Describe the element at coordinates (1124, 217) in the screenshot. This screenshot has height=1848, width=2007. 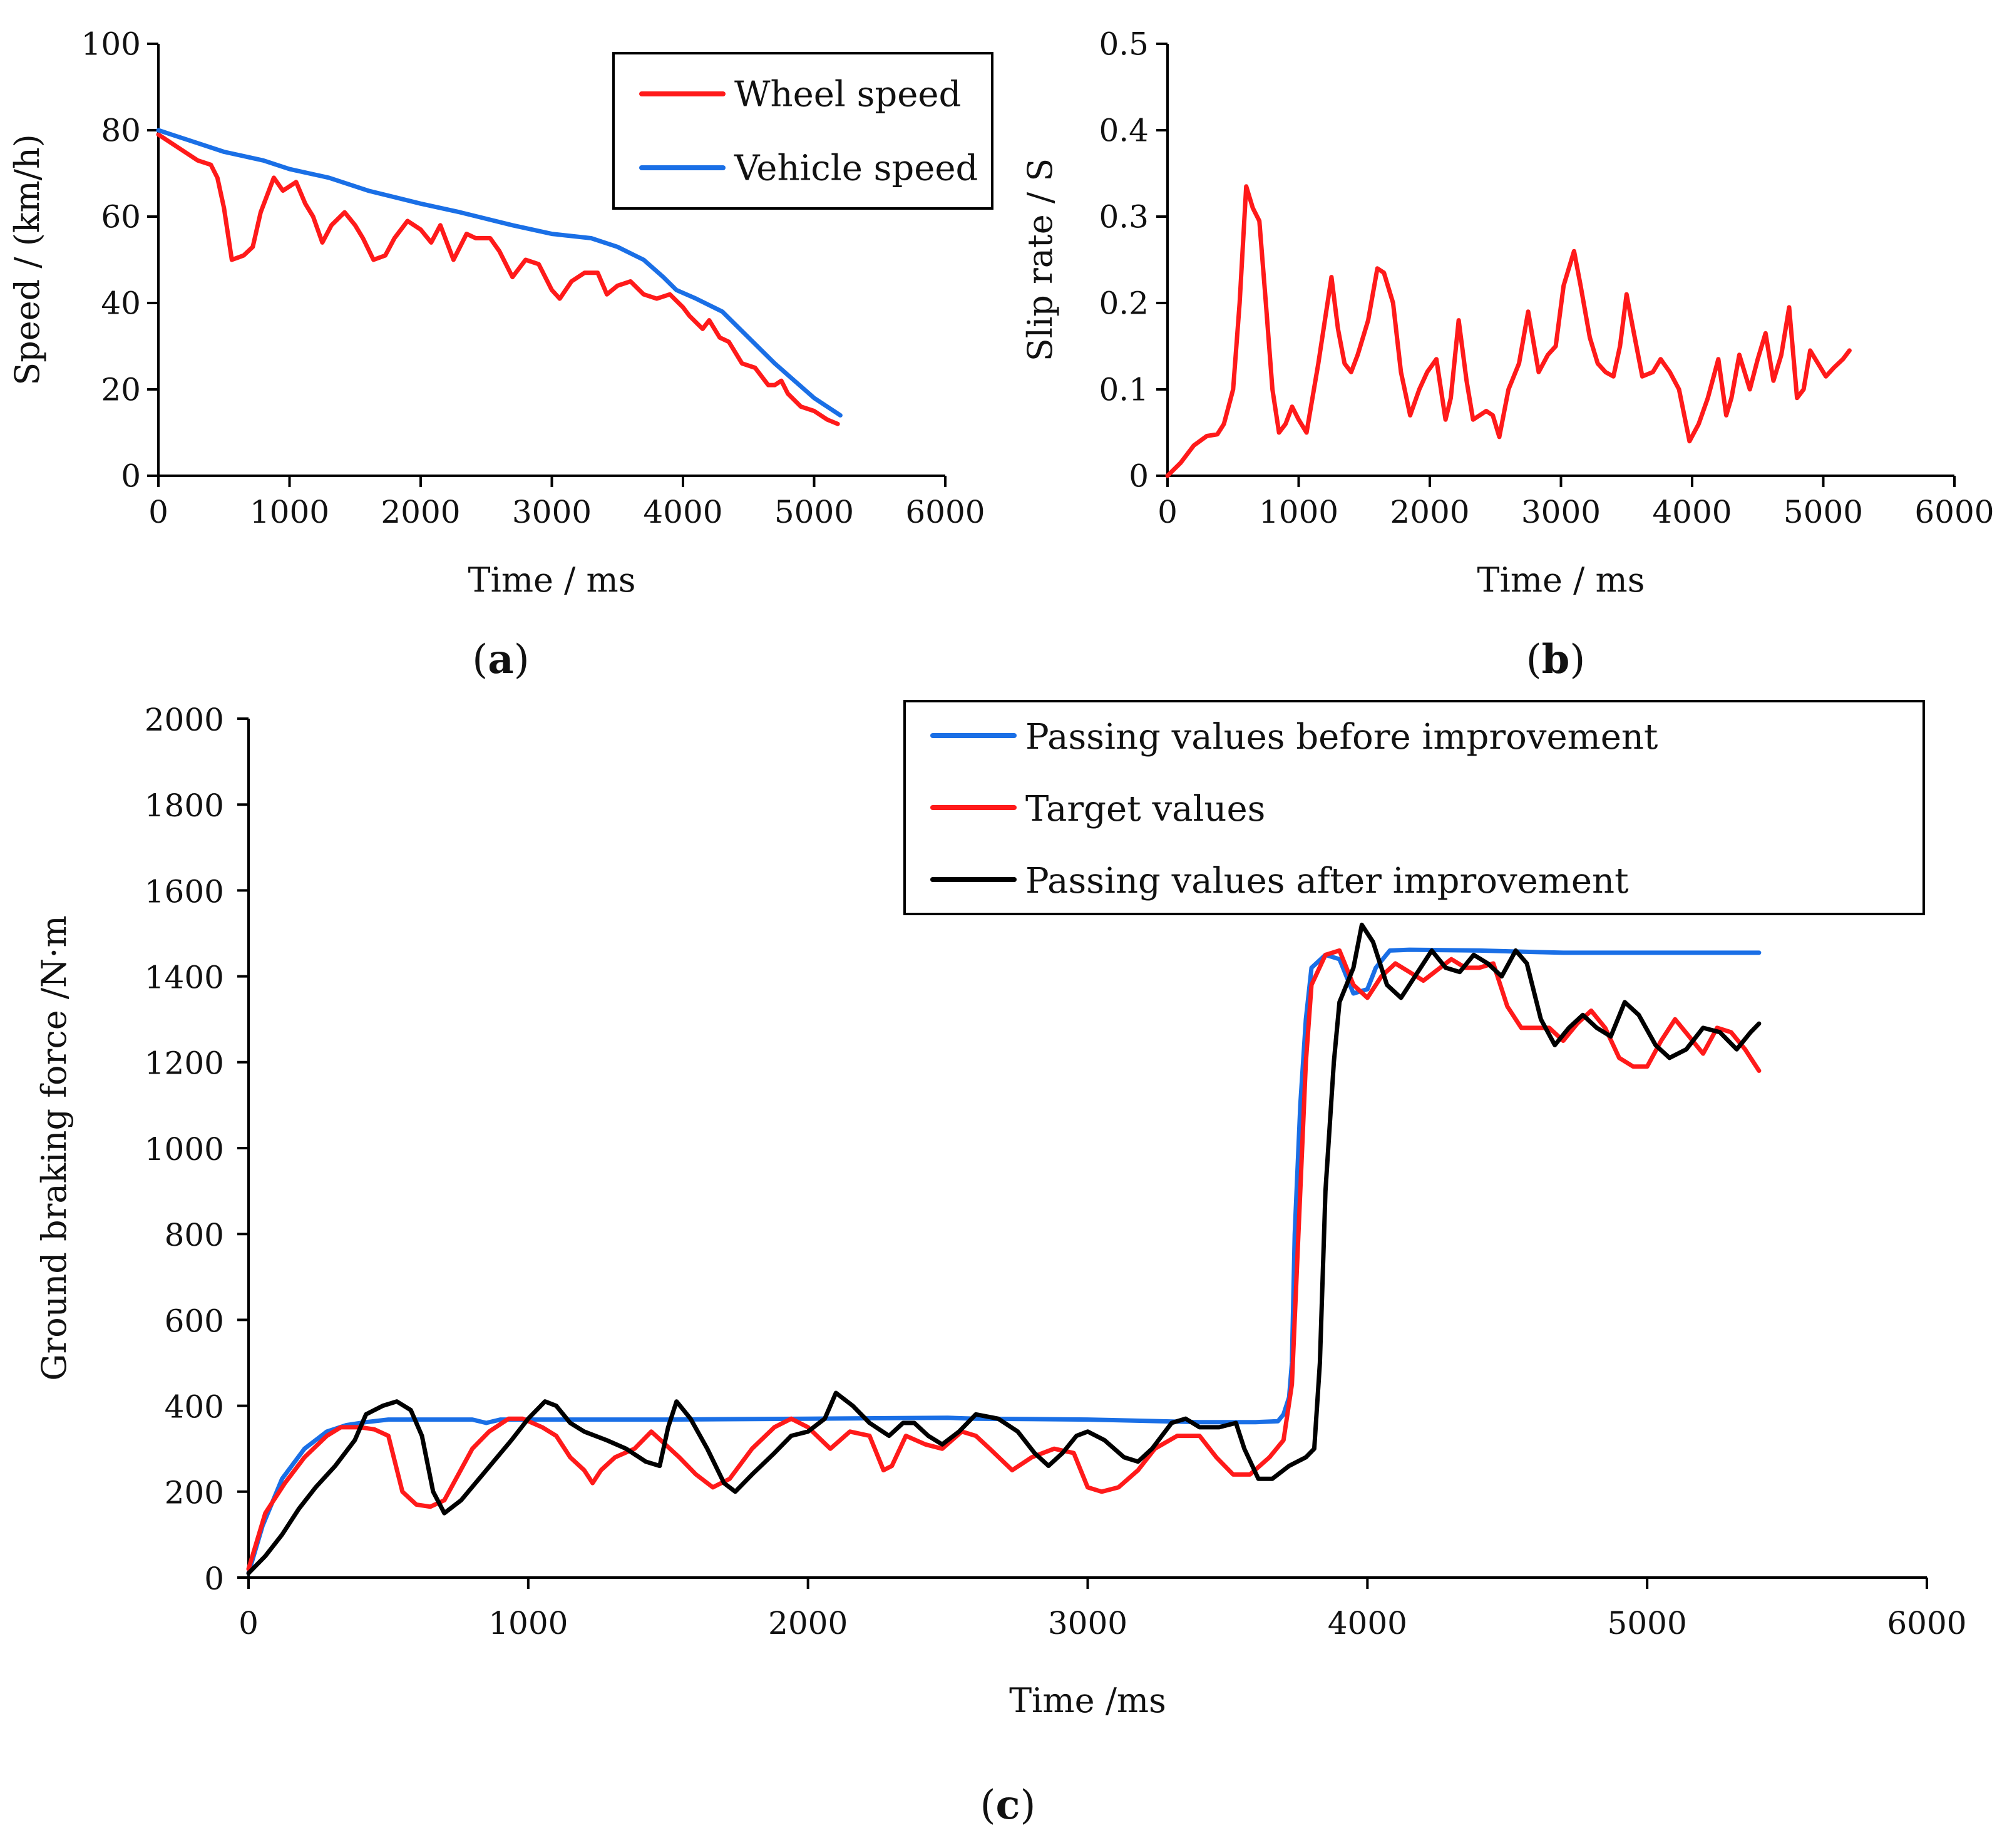
I see `y-tick-label: 0.3` at that location.